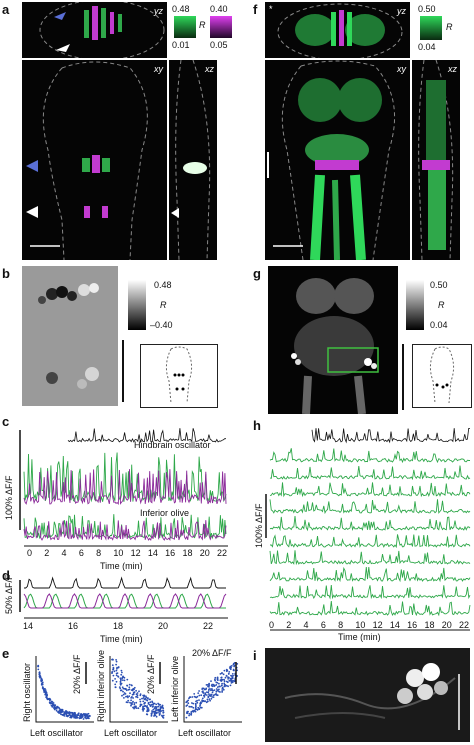 This screenshot has width=474, height=745. Describe the element at coordinates (439, 325) in the screenshot. I see `cb-g-min: 0.04` at that location.